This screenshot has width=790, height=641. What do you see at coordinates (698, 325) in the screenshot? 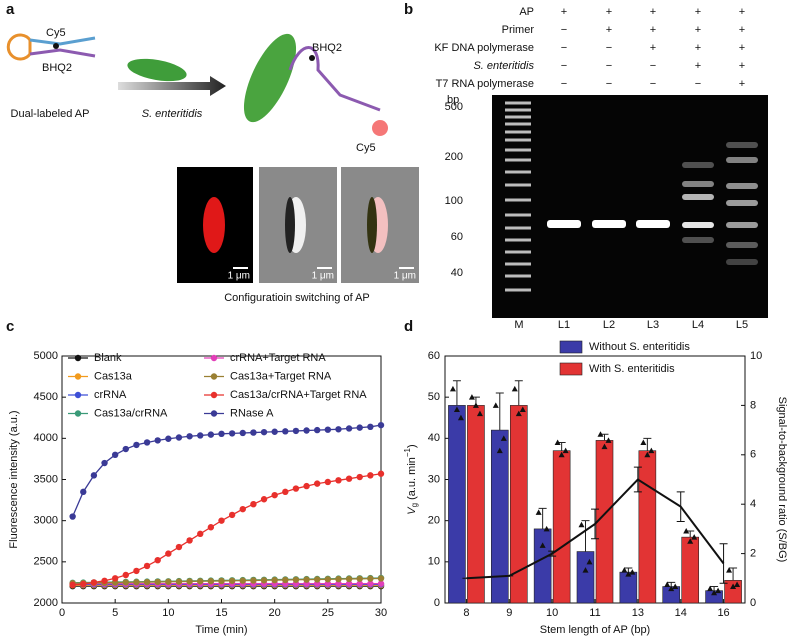
I see `lane-label: L4` at bounding box center [698, 325].